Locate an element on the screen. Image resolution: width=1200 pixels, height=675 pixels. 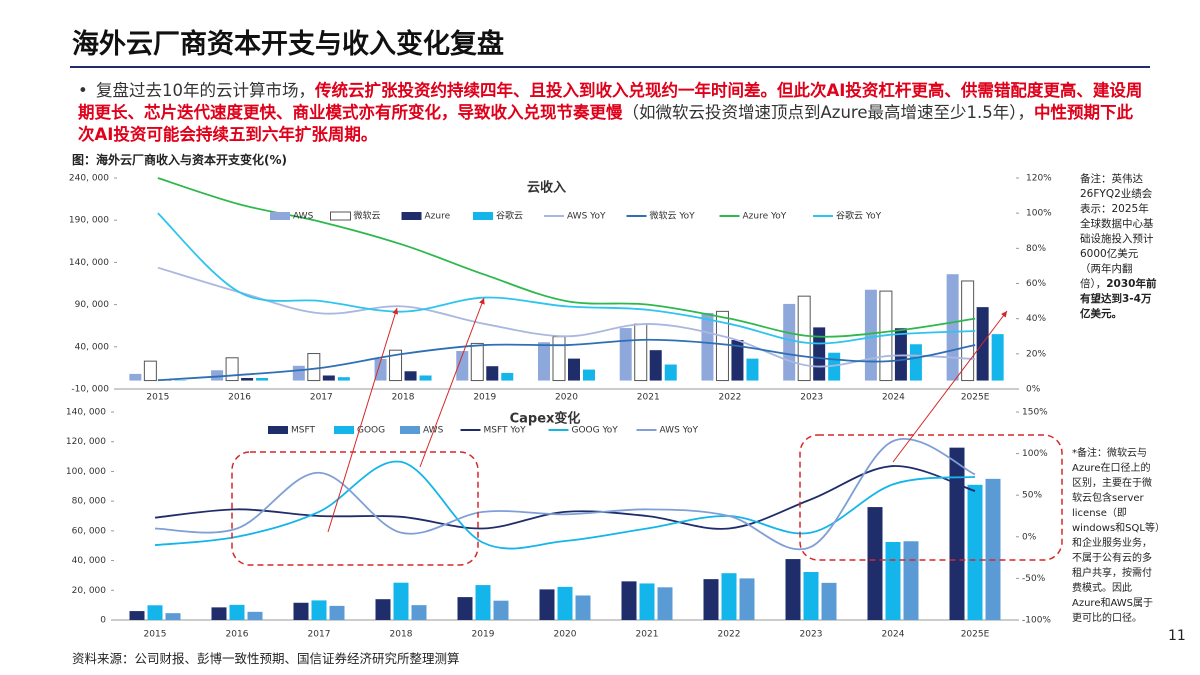
y2-tick-label: 50% is located at coordinates (1032, 496).